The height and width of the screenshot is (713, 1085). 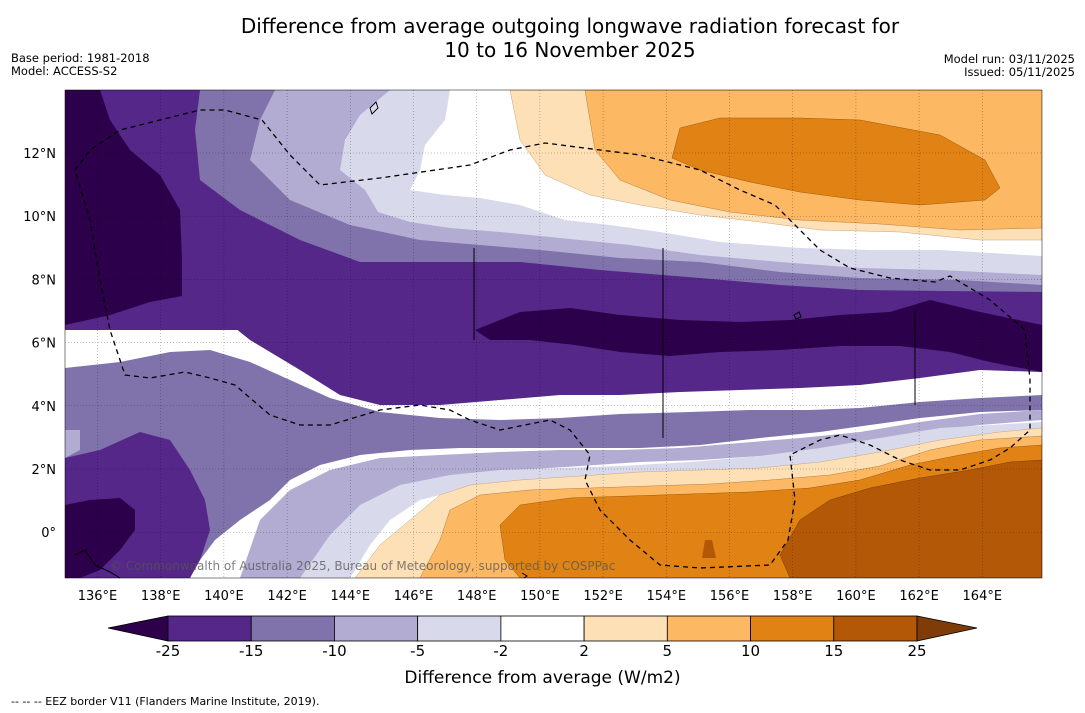 What do you see at coordinates (351, 596) in the screenshot?
I see `lon-tick-label: 144°E` at bounding box center [351, 596].